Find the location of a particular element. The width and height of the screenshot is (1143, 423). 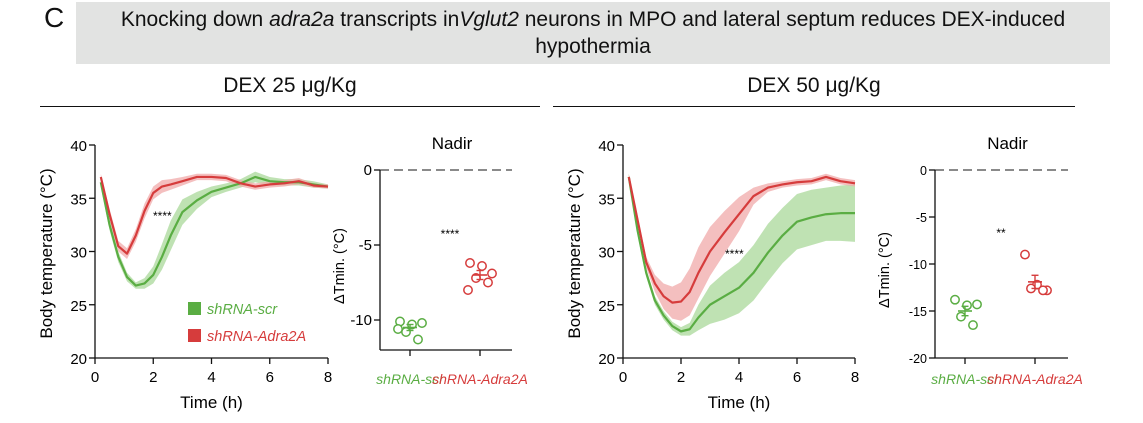

right-x-tick-label-2: 4 is located at coordinates (739, 377).